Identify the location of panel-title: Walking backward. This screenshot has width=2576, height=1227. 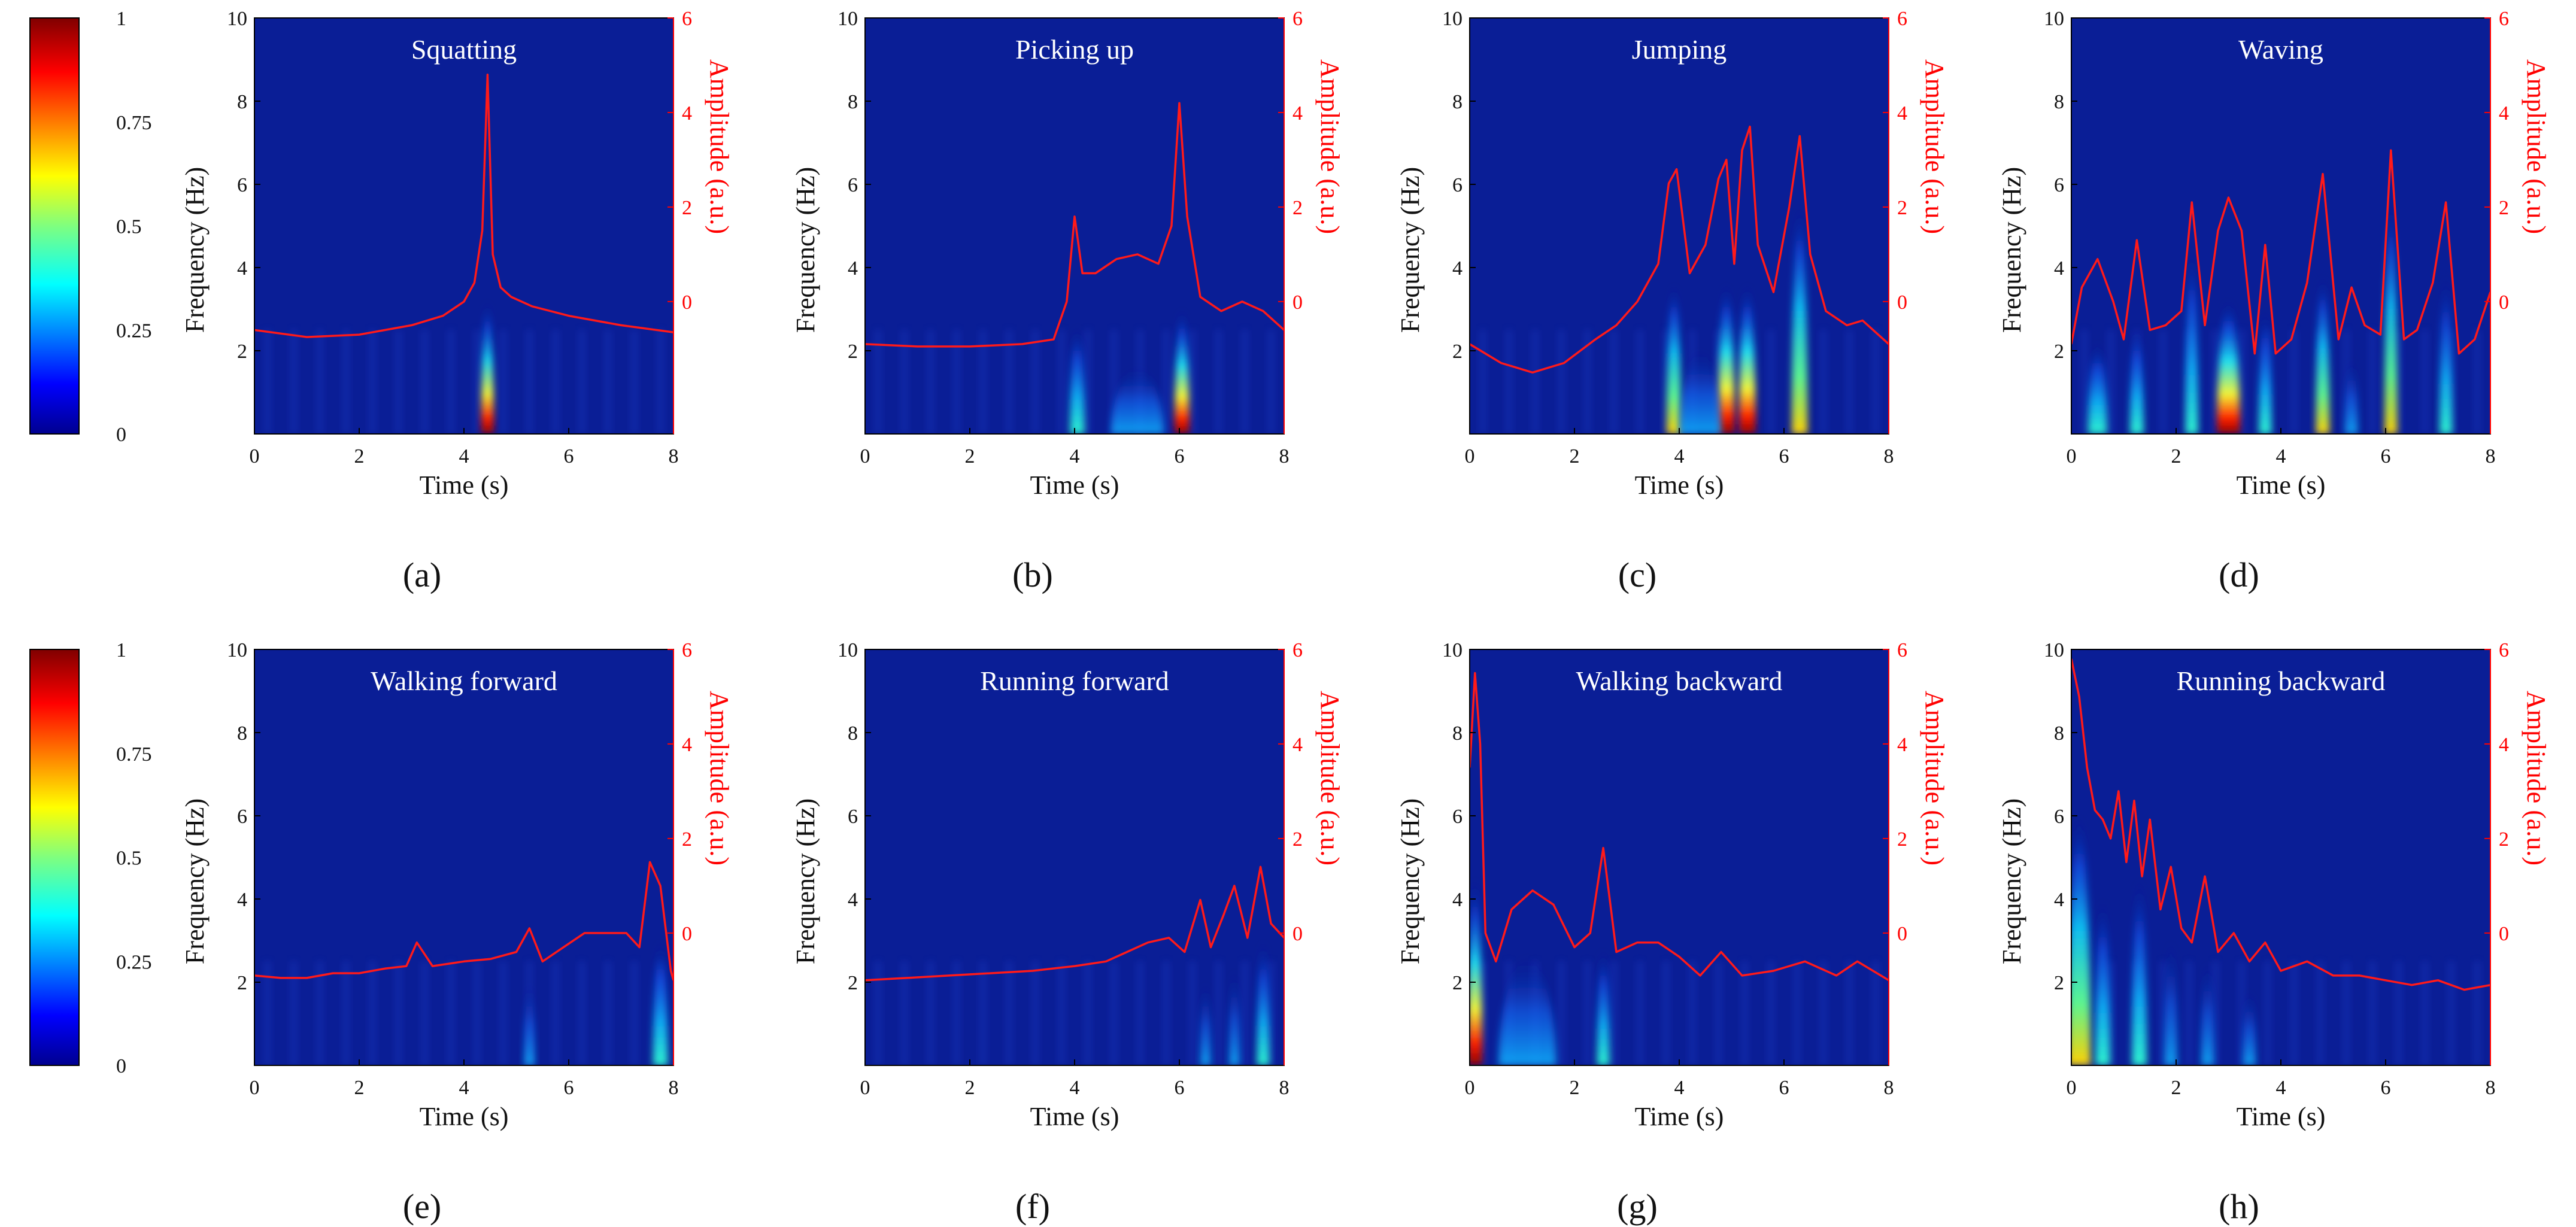
(1679, 681).